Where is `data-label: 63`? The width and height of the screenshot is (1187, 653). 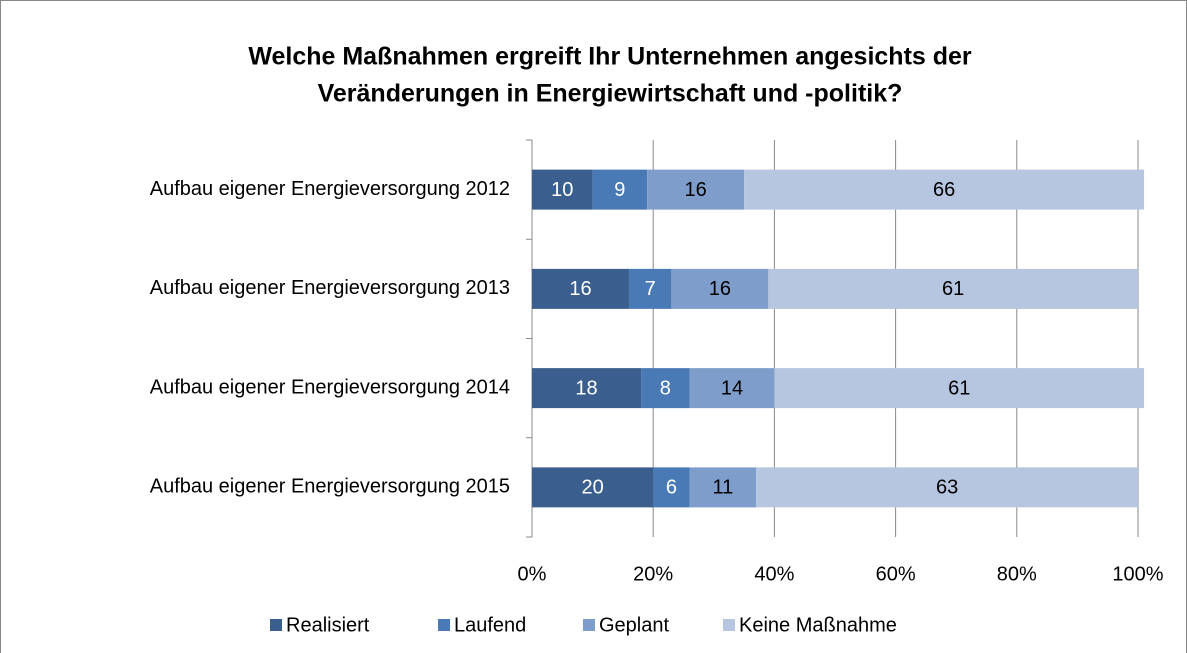 data-label: 63 is located at coordinates (947, 488).